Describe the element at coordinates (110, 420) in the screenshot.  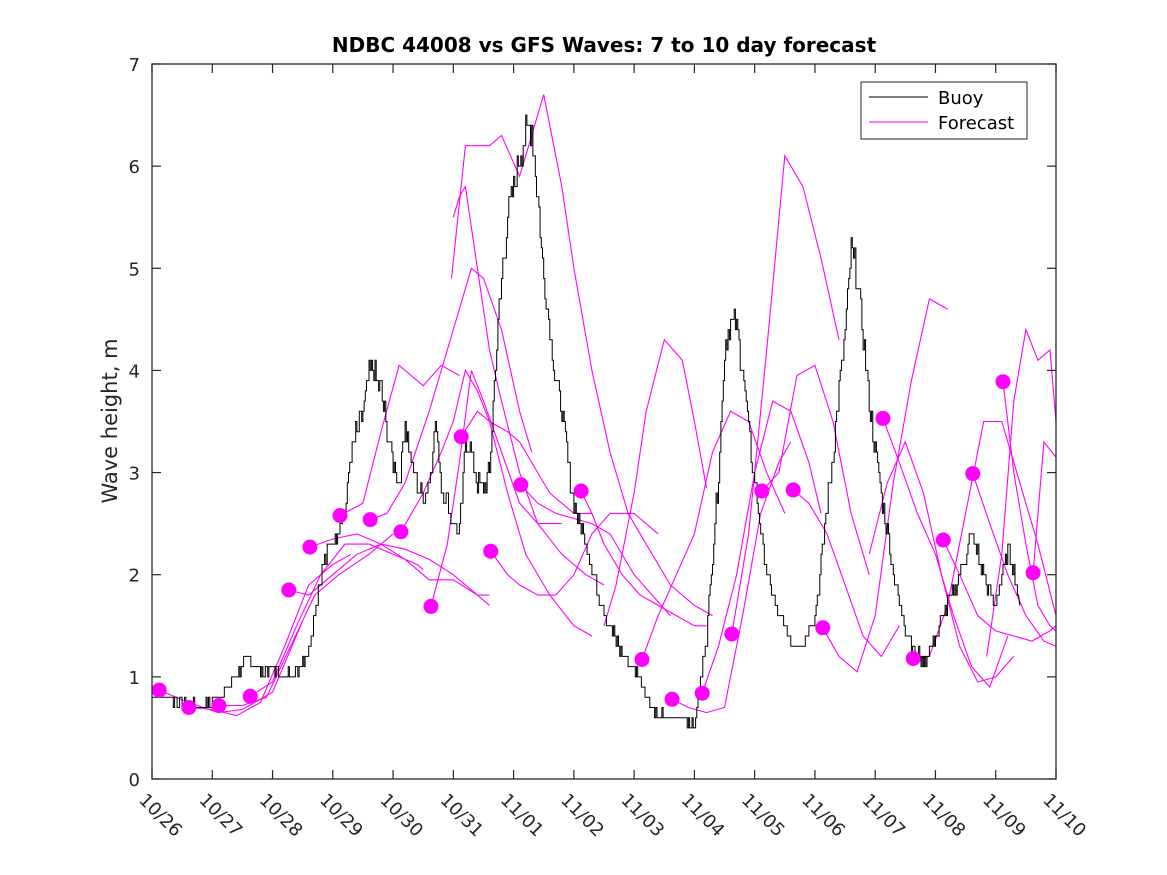
I see `y-axis-label: Wave height, m` at that location.